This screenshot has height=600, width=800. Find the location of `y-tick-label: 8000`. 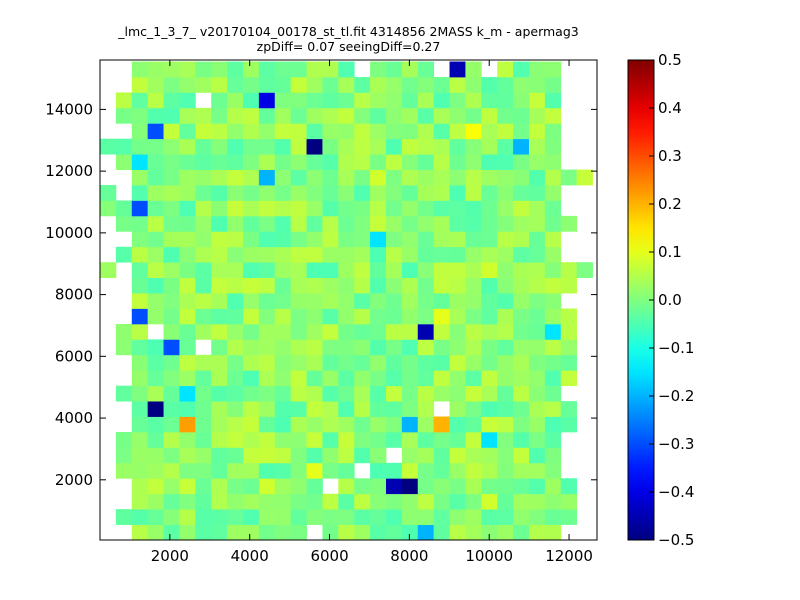

y-tick-label: 8000 is located at coordinates (74, 295).